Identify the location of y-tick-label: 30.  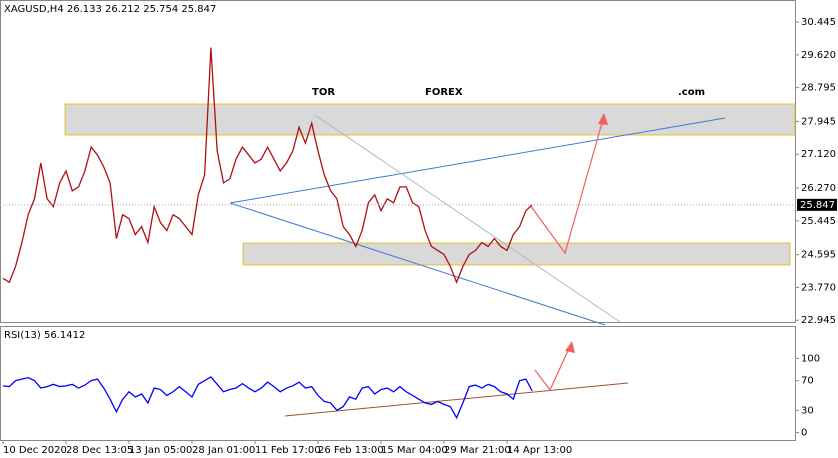
(807, 410).